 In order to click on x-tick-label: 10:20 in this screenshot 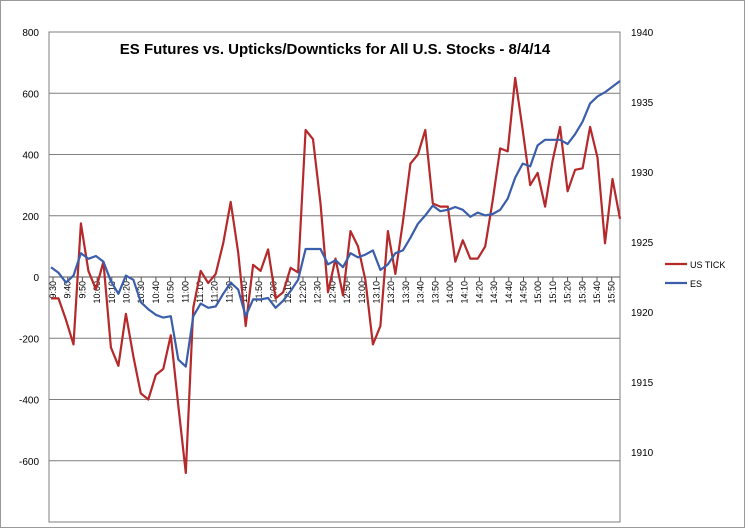, I will do `click(127, 292)`.